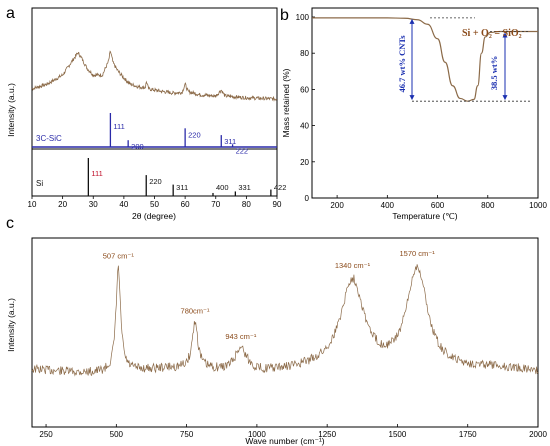 This screenshot has width=550, height=446. Describe the element at coordinates (327, 434) in the screenshot. I see `raman-x-tick-label: 1250` at that location.